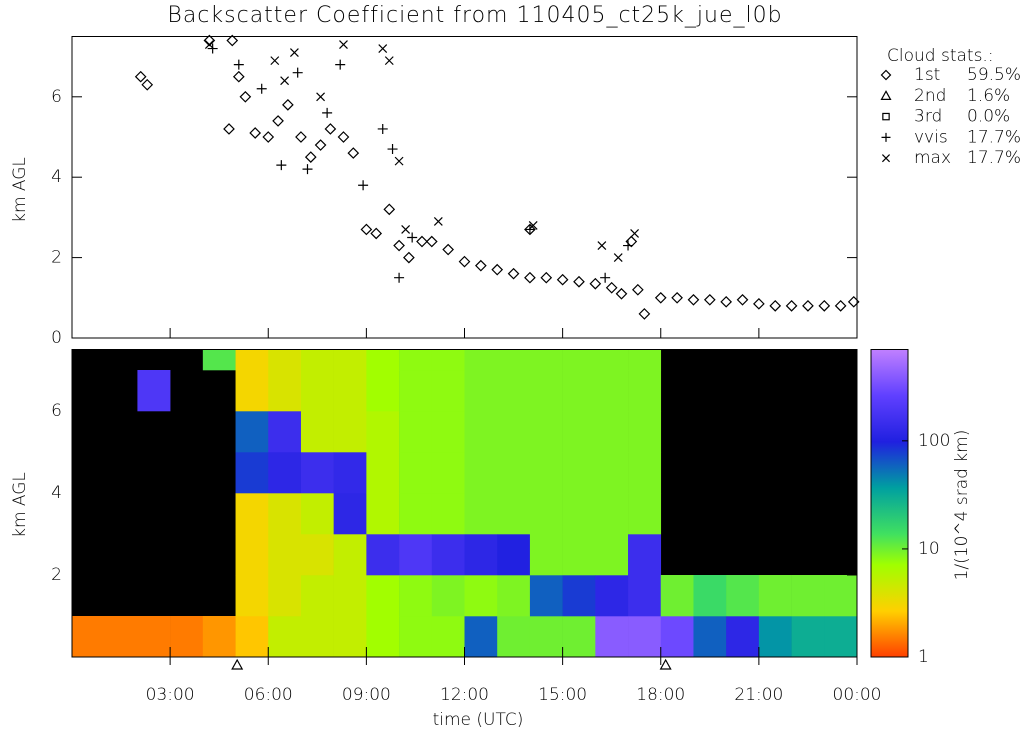  What do you see at coordinates (56, 177) in the screenshot?
I see `y-tick-label: 4` at bounding box center [56, 177].